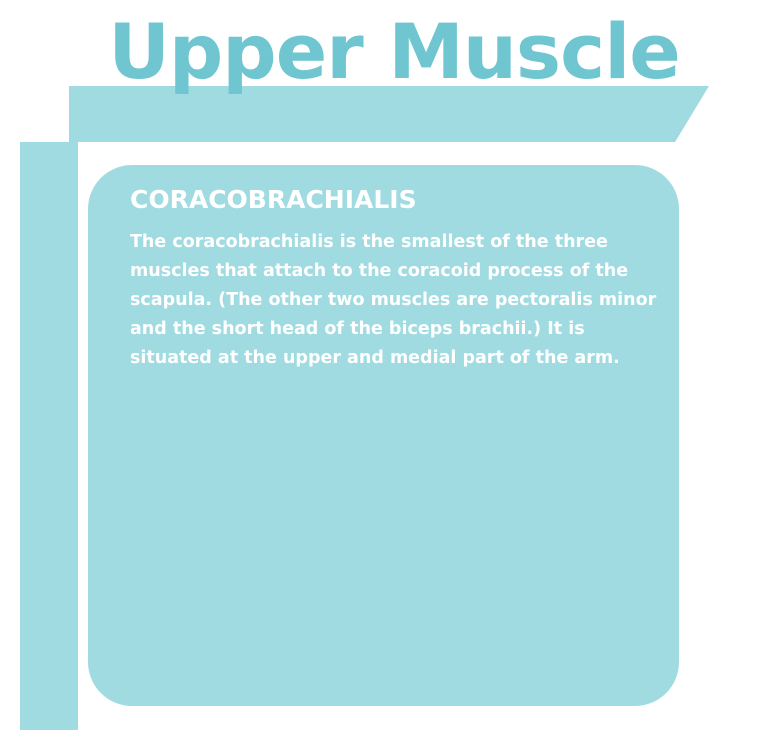 Image resolution: width=765 pixels, height=751 pixels. What do you see at coordinates (49, 436) in the screenshot?
I see `side-accent-bar` at bounding box center [49, 436].